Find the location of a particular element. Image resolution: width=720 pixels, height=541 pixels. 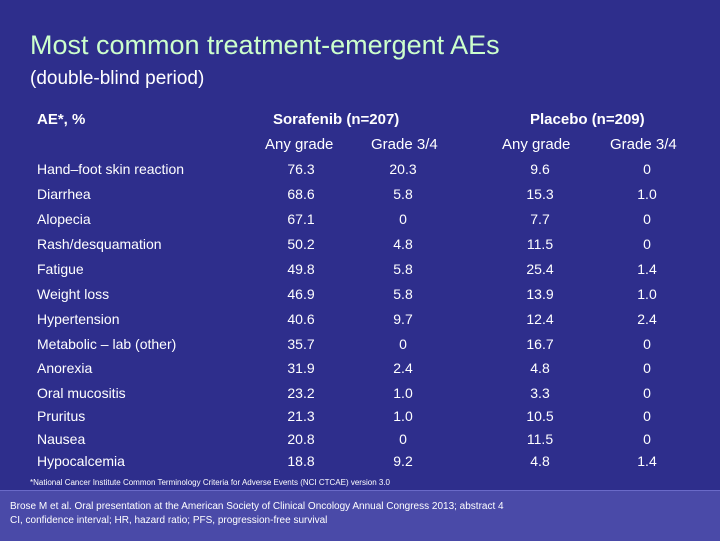

cell-sorafenib-any-grade: 50.2 is located at coordinates (301, 244).